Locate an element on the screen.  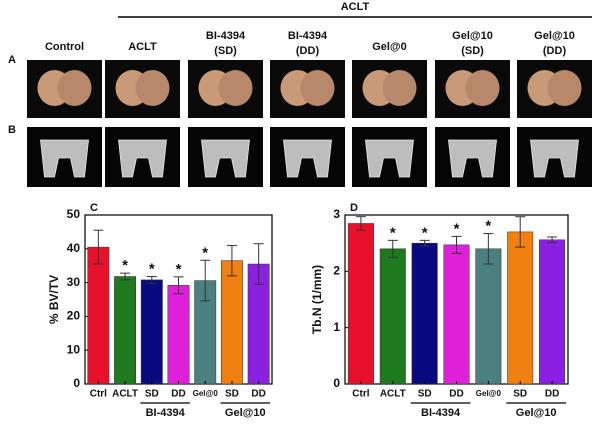
y-tick-label: 10 is located at coordinates (74, 349).